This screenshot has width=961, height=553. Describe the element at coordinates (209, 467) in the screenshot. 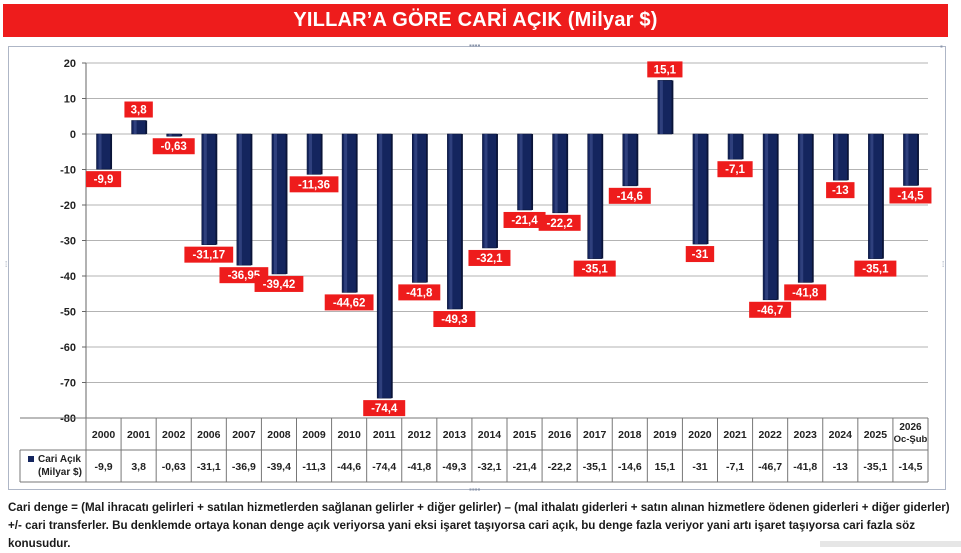

I see `table-value: -31,1` at that location.